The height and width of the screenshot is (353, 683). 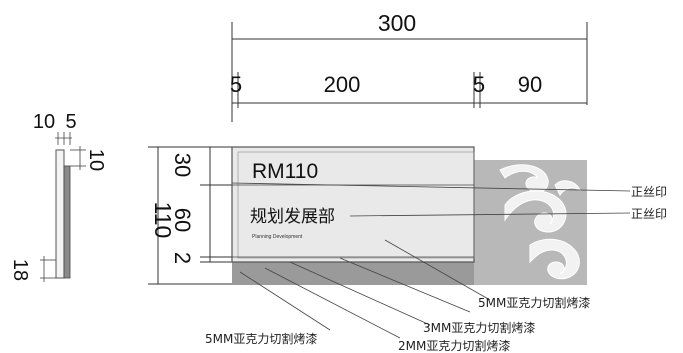 What do you see at coordinates (182, 220) in the screenshot?
I see `dim-left-mid: 60` at bounding box center [182, 220].